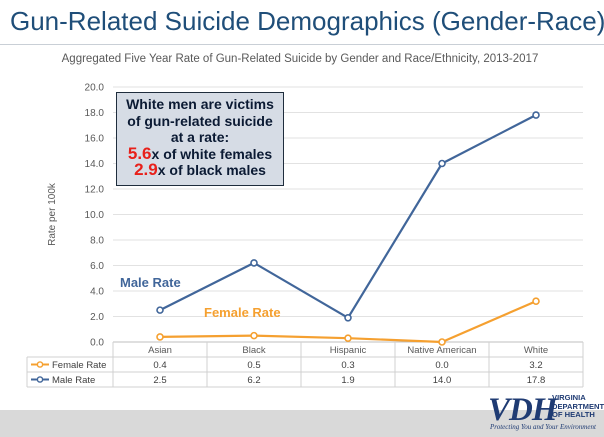  Describe the element at coordinates (536, 350) in the screenshot. I see `x-category-label: White` at that location.